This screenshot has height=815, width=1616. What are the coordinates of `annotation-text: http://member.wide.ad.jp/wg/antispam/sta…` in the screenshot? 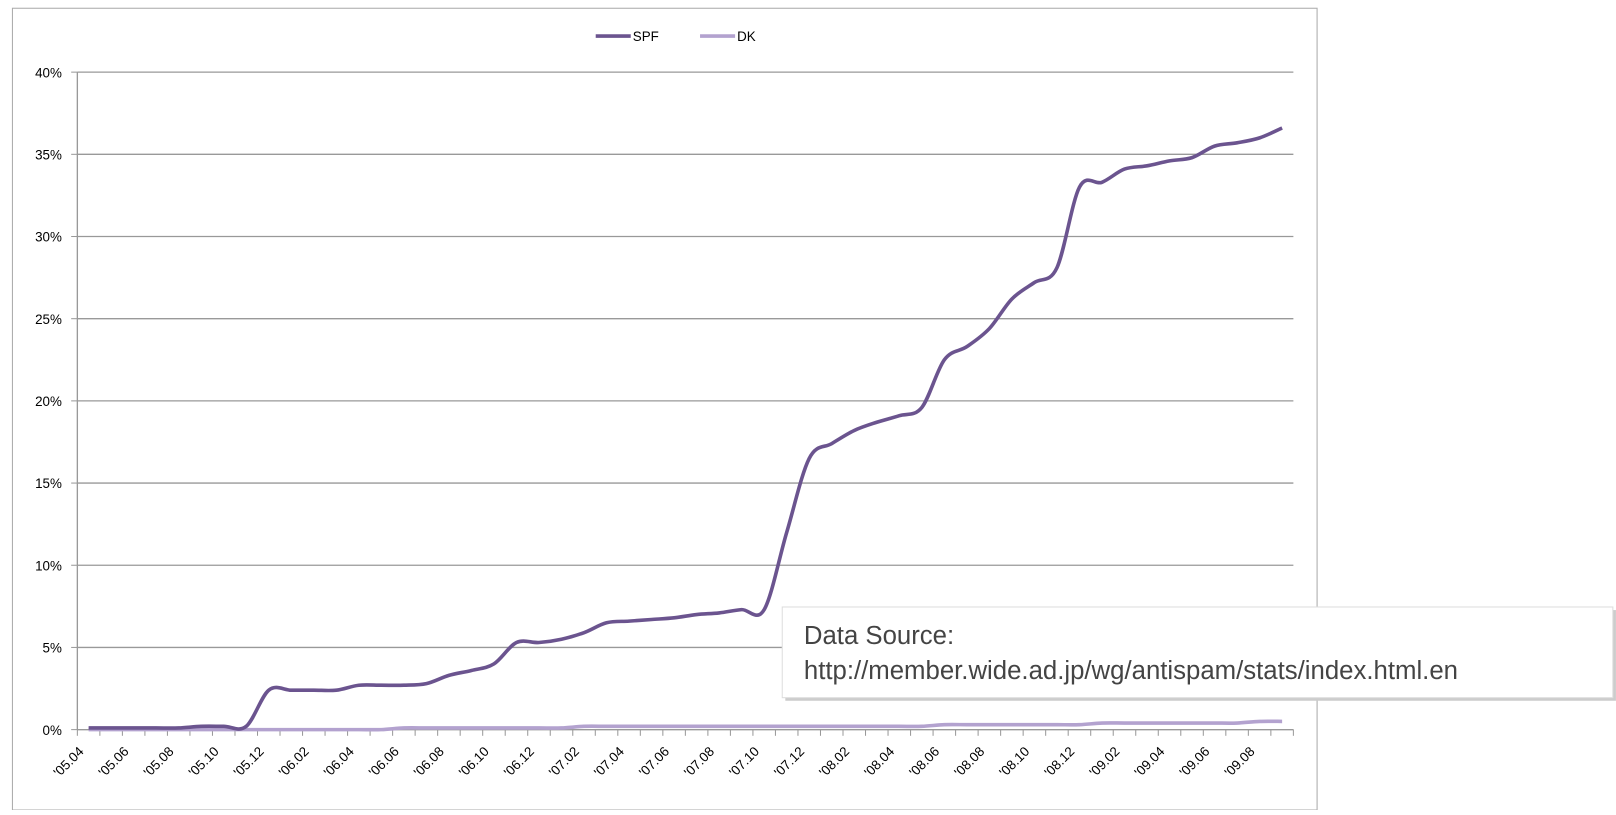 It's located at (1131, 671).